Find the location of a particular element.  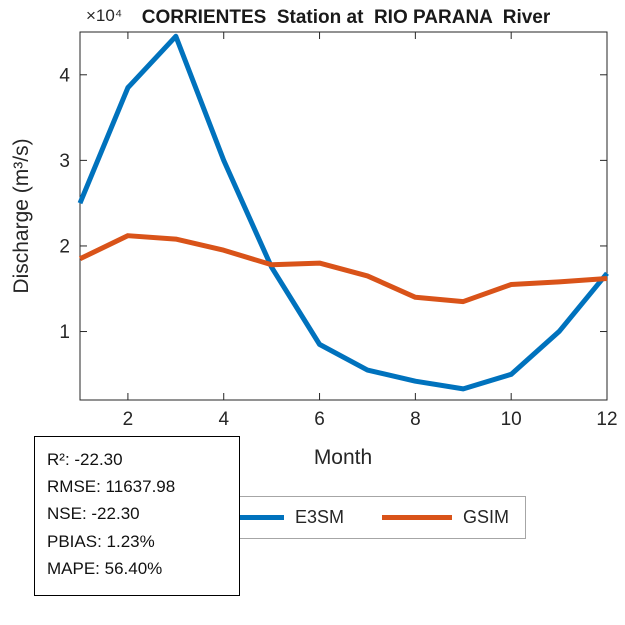

e3sm-line-swatch is located at coordinates (249, 517).